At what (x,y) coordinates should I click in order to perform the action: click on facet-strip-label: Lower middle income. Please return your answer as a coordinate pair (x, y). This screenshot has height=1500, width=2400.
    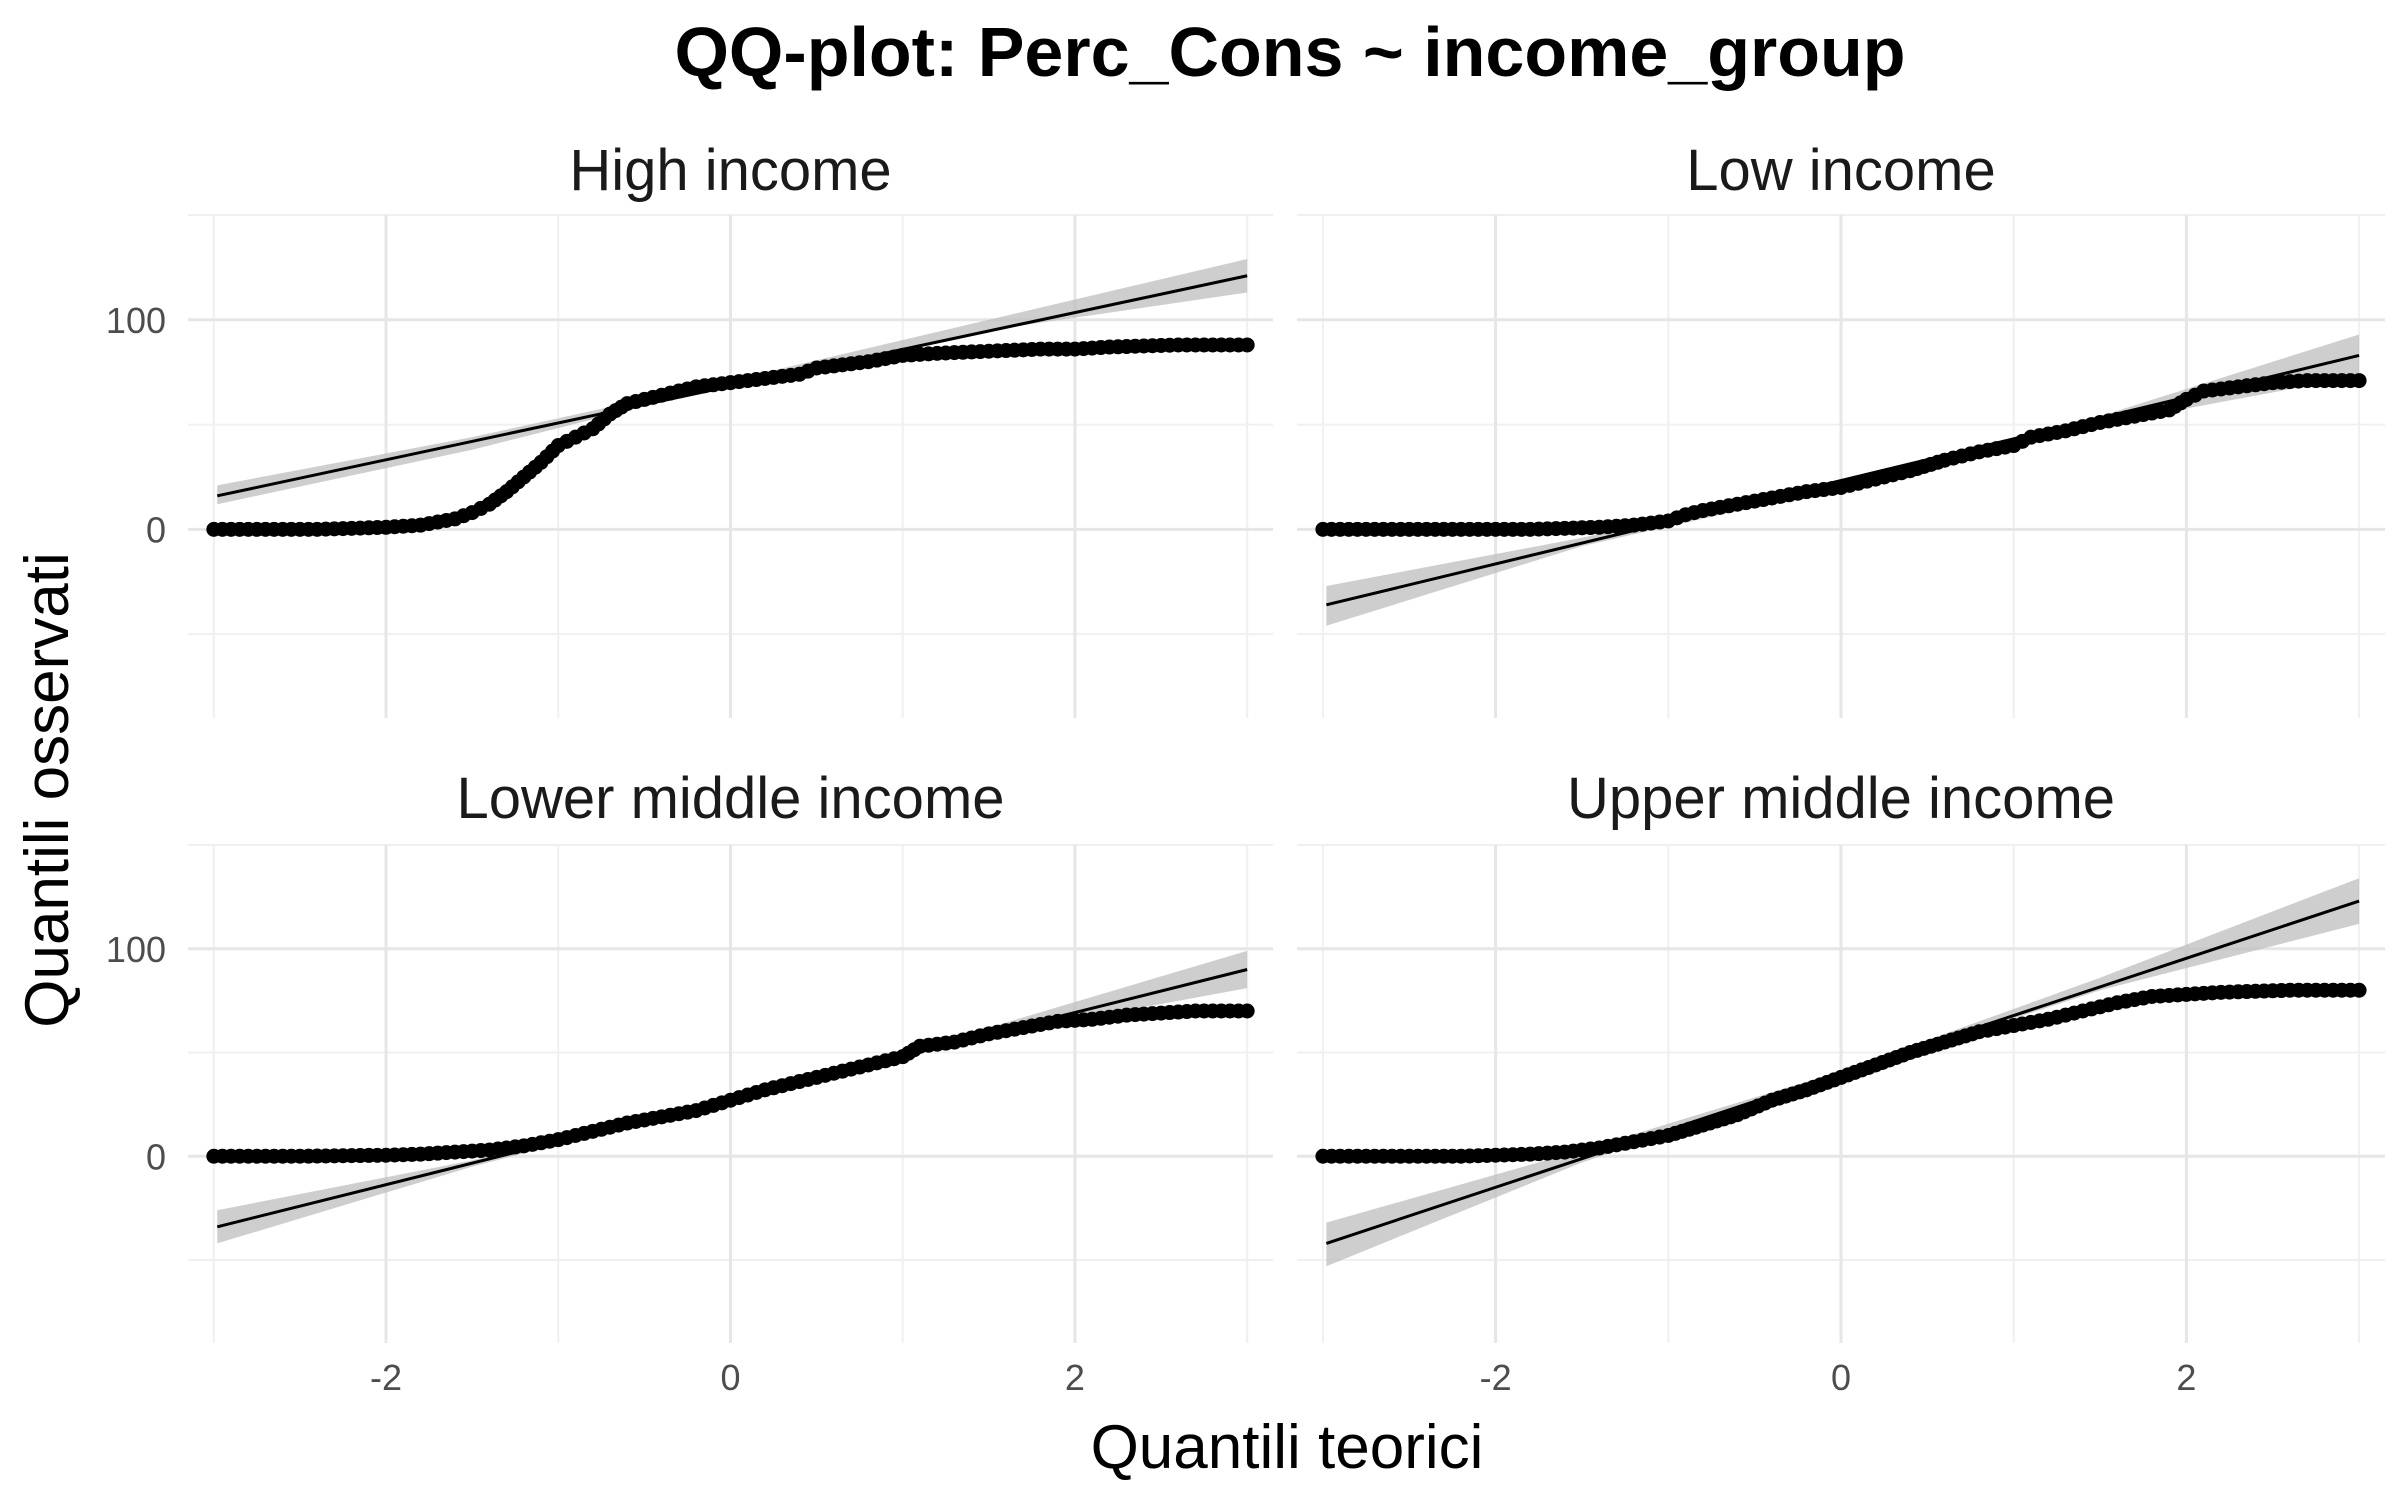
    Looking at the image, I should click on (730, 798).